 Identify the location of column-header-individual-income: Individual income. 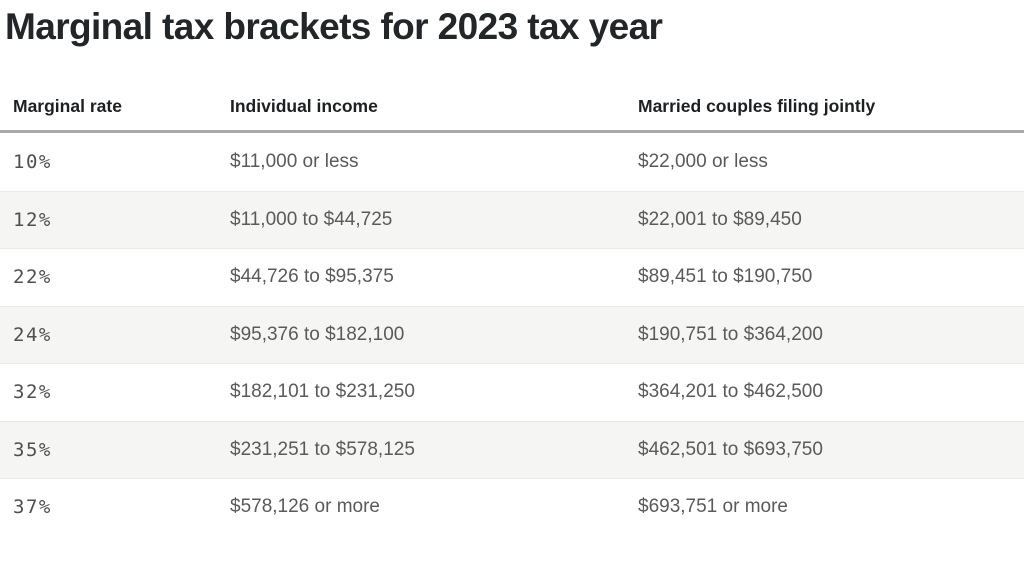
(304, 106).